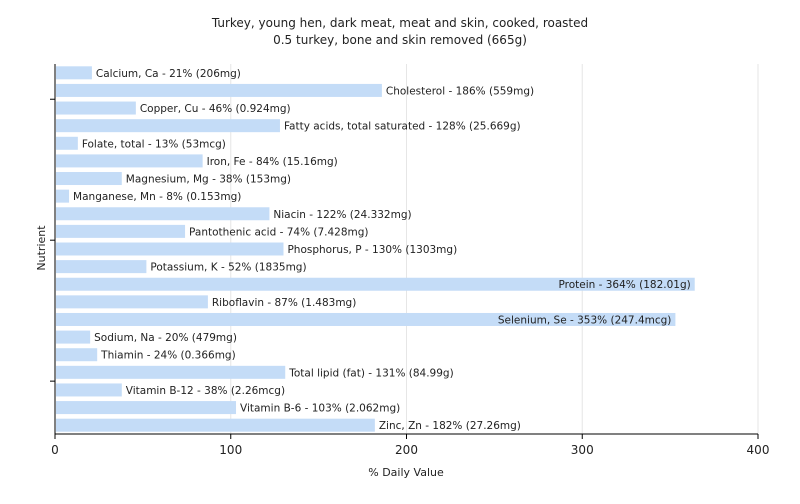  I want to click on x-tick-label: 400, so click(758, 450).